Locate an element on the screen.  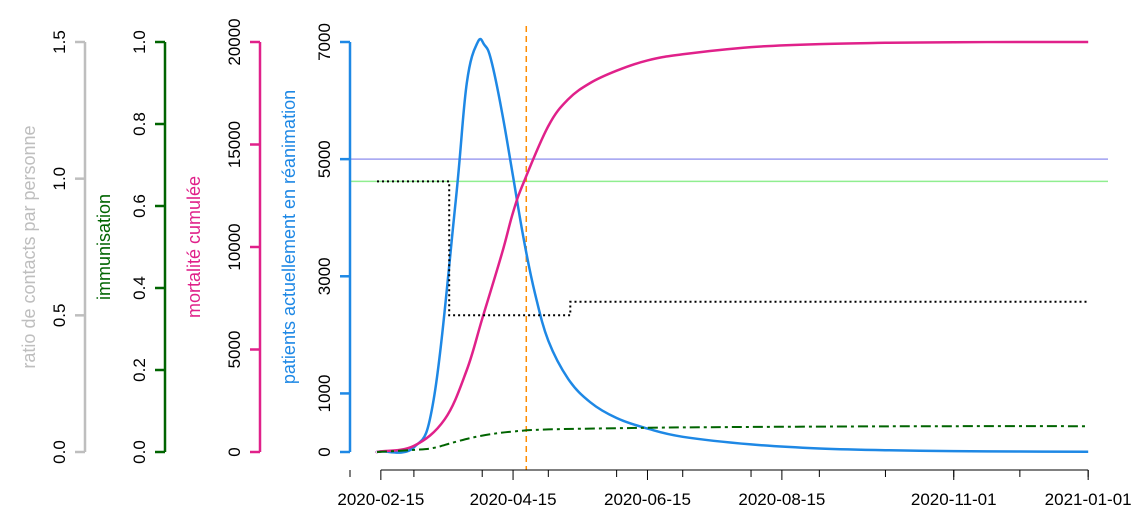
y-tick-label: 10000 is located at coordinates (234, 246).